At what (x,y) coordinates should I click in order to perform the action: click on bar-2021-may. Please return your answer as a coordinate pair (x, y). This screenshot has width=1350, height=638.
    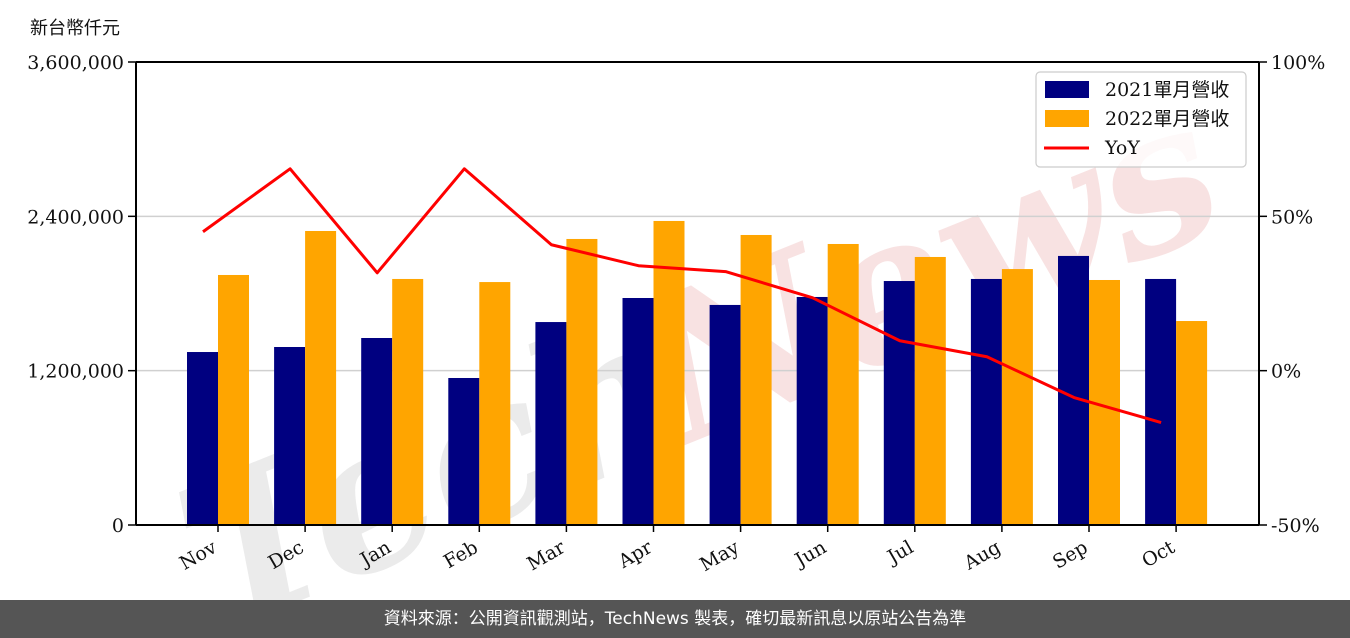
    Looking at the image, I should click on (725, 414).